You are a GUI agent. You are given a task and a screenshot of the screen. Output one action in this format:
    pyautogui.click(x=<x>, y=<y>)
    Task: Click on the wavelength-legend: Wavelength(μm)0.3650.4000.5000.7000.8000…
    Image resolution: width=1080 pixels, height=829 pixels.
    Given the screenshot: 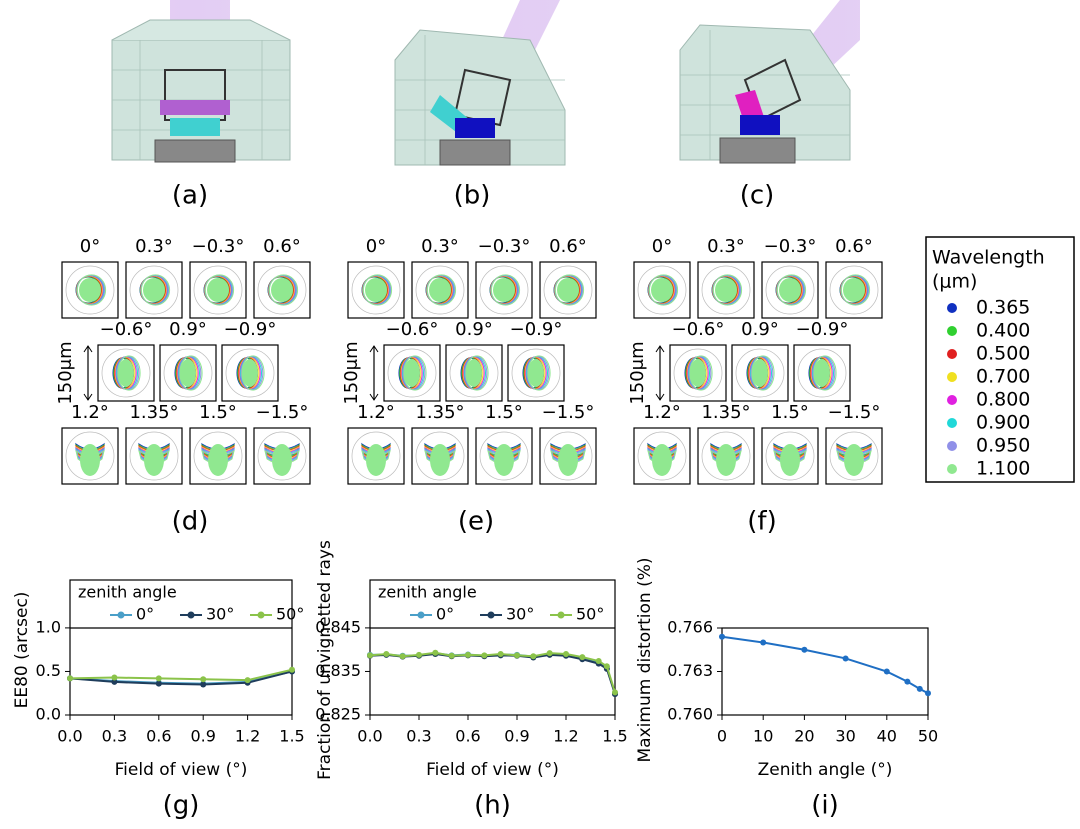 What is the action you would take?
    pyautogui.click(x=1000, y=359)
    